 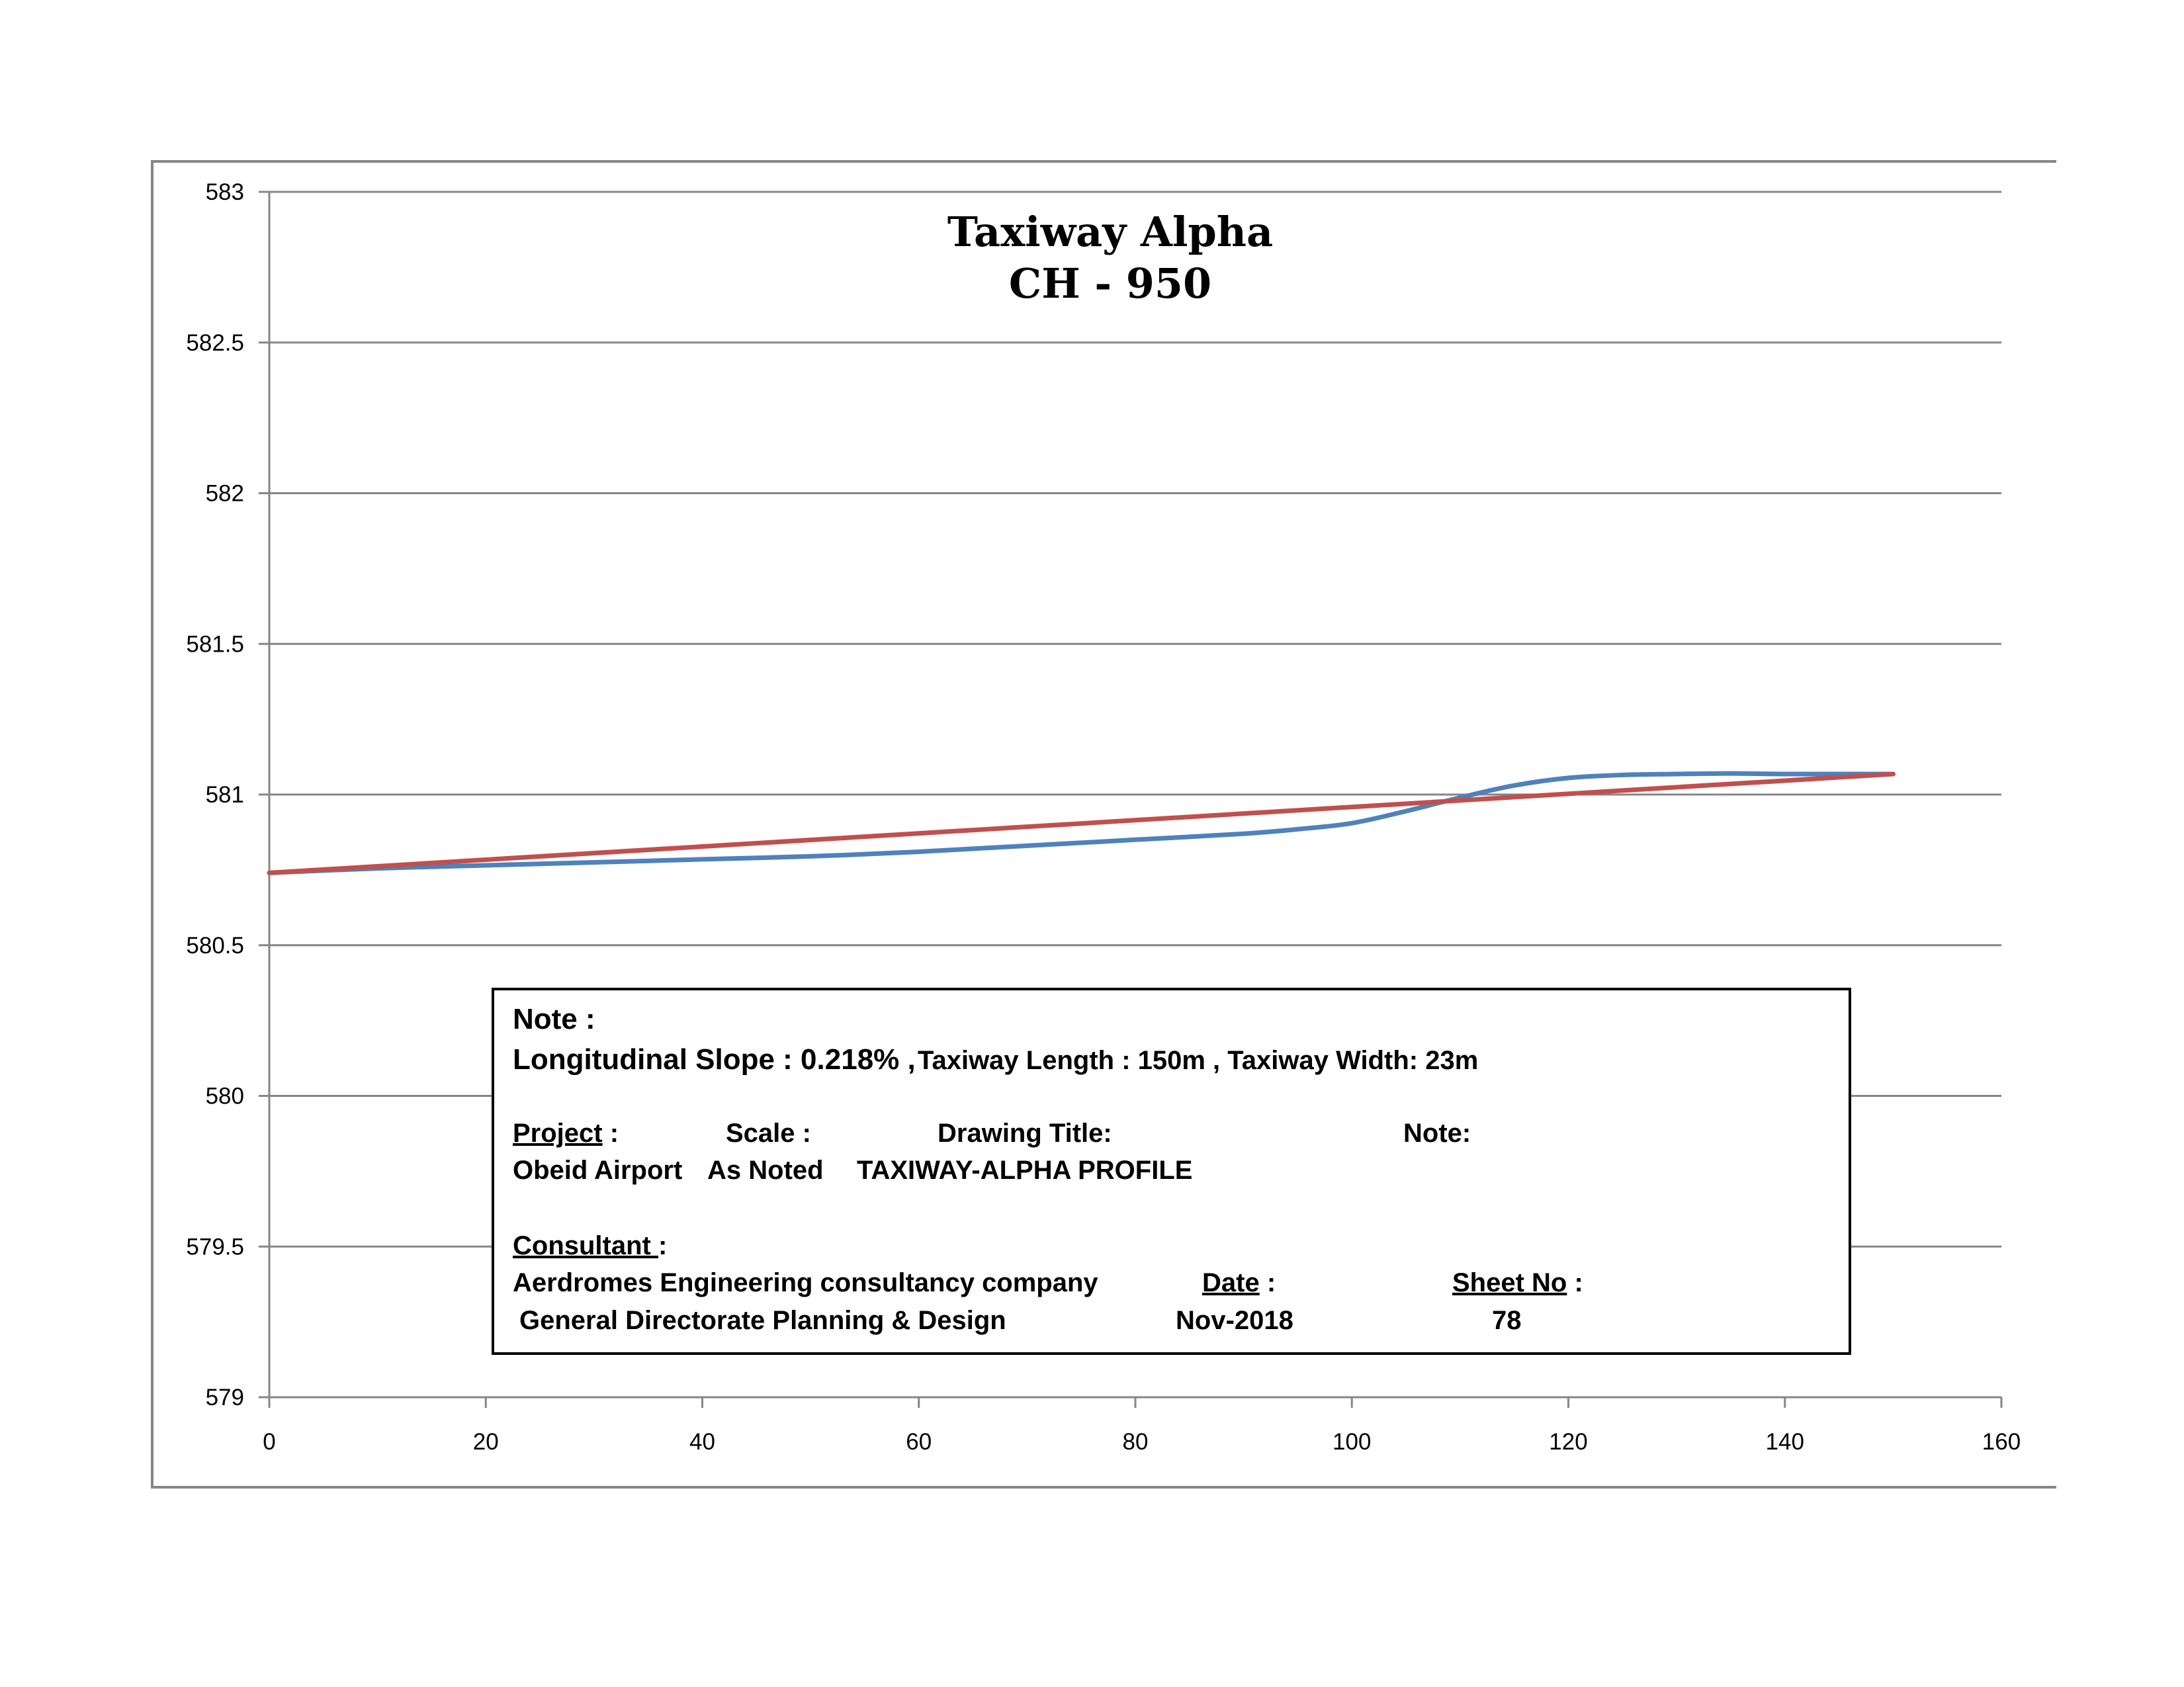 I want to click on drawing-title-value: TAXIWAY-ALPHA PROFILE, so click(x=1025, y=1170).